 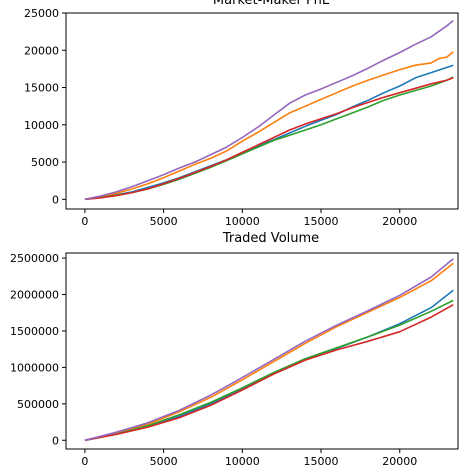 I want to click on volume-y-tick-label: 500000, so click(x=38, y=404).